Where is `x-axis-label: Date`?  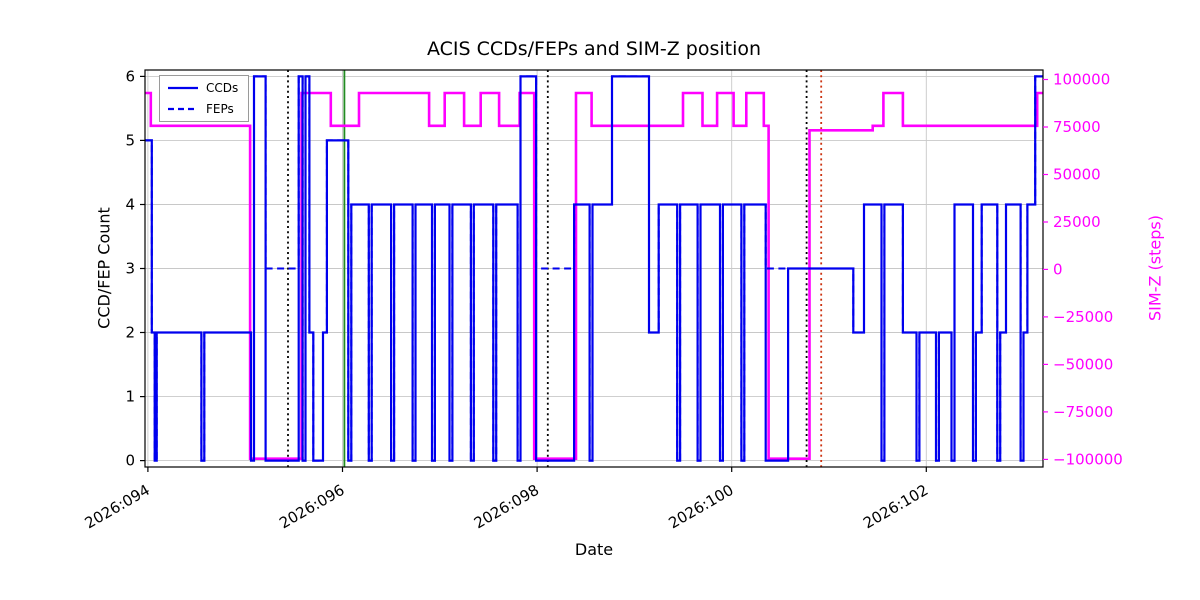 x-axis-label: Date is located at coordinates (594, 549).